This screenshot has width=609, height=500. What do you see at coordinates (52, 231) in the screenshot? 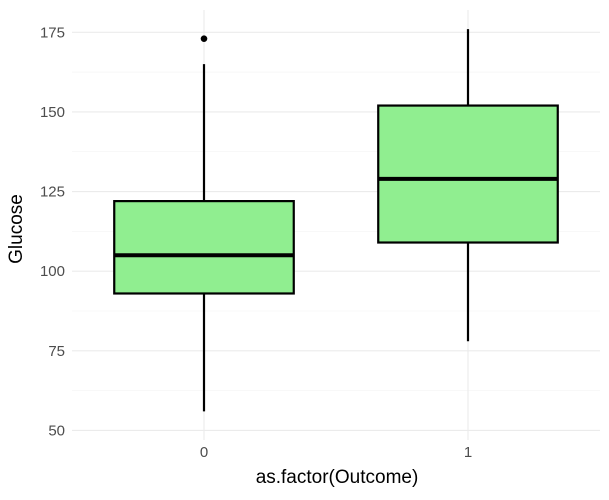
I see `y-axis-ticks: 50 75 100 125 150 175` at bounding box center [52, 231].